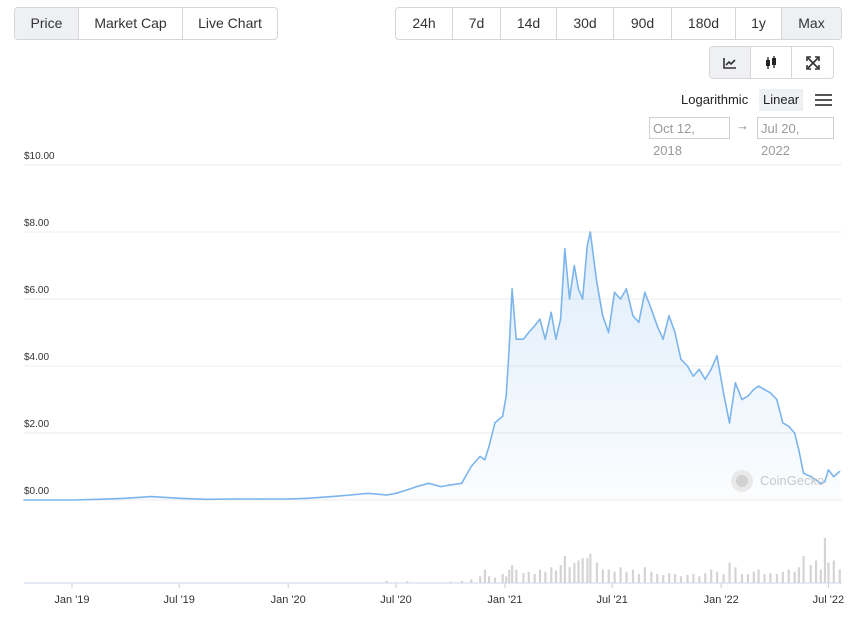 Image resolution: width=865 pixels, height=620 pixels. What do you see at coordinates (781, 100) in the screenshot?
I see `linear-scale-button: Linear` at bounding box center [781, 100].